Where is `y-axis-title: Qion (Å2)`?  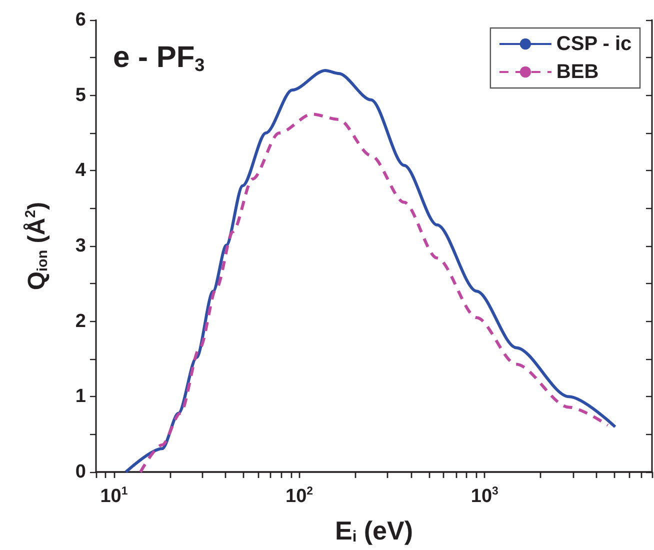 y-axis-title: Qion (Å2) is located at coordinates (36, 246).